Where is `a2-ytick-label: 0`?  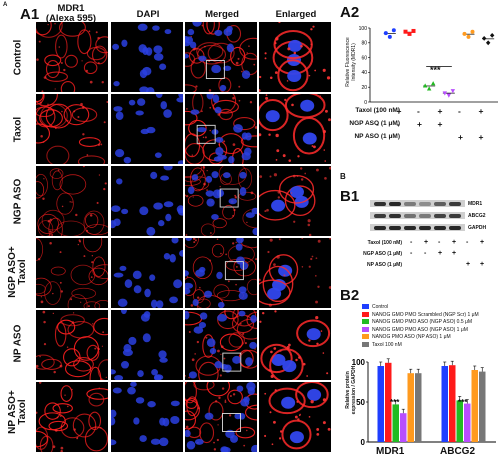
a2-ytick-label: 0 is located at coordinates (365, 103).